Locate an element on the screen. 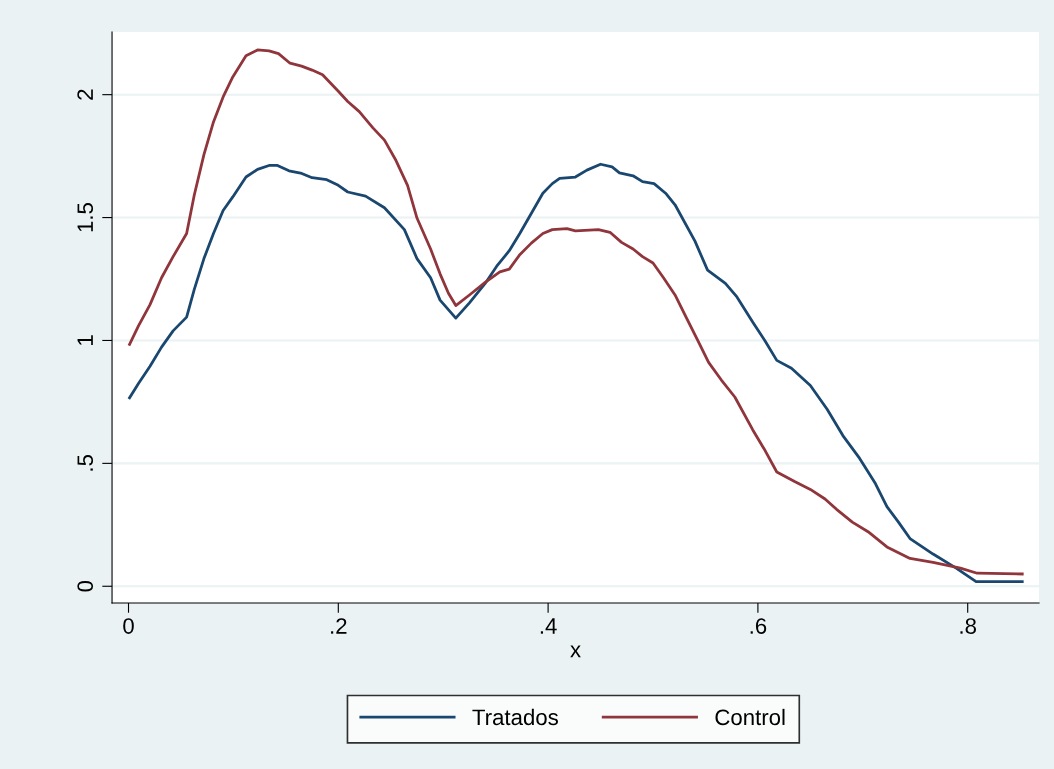  x-tick-label: 0 is located at coordinates (128, 626).